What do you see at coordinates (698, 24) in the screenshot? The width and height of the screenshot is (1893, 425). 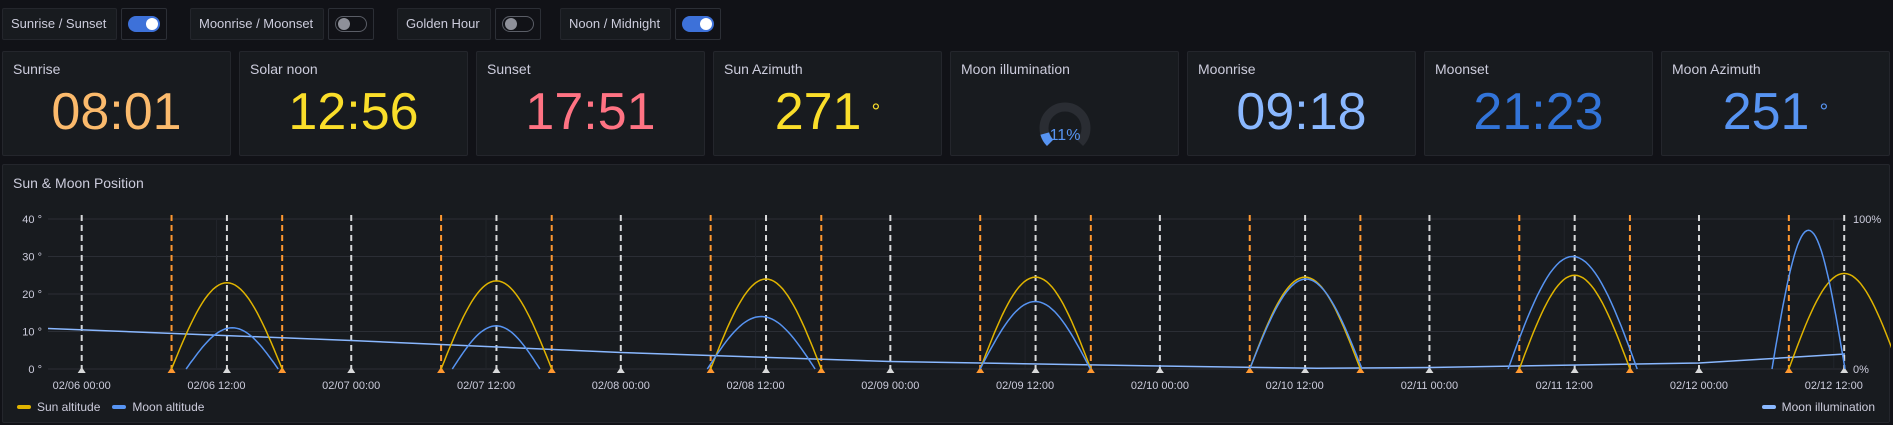 I see `noon-midnight-switch` at bounding box center [698, 24].